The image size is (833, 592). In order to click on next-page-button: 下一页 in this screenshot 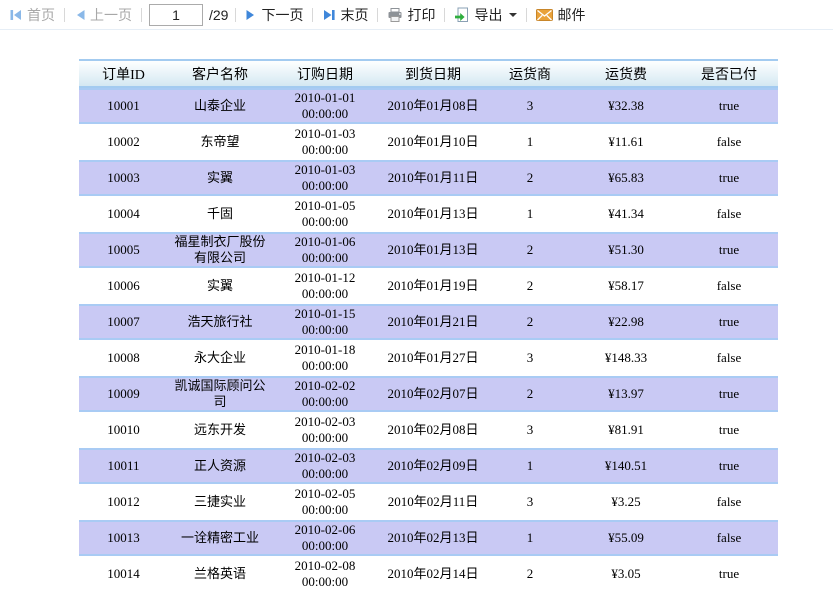, I will do `click(274, 15)`.